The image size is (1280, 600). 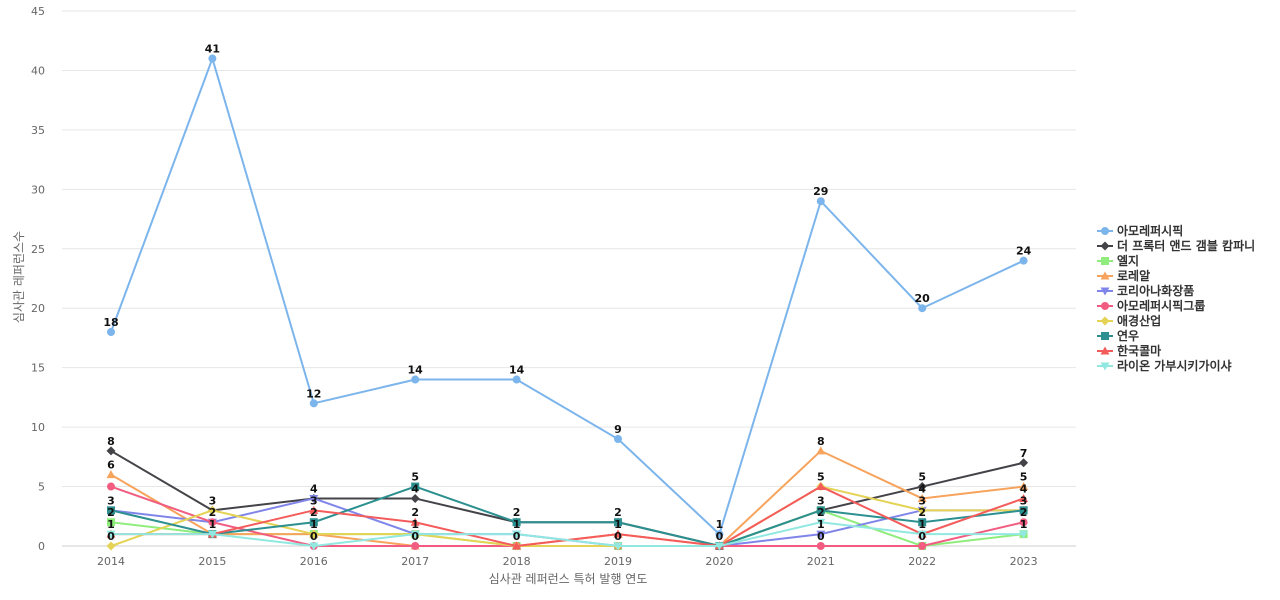 I want to click on legend-label: 코리아나화장품, so click(x=1155, y=290).